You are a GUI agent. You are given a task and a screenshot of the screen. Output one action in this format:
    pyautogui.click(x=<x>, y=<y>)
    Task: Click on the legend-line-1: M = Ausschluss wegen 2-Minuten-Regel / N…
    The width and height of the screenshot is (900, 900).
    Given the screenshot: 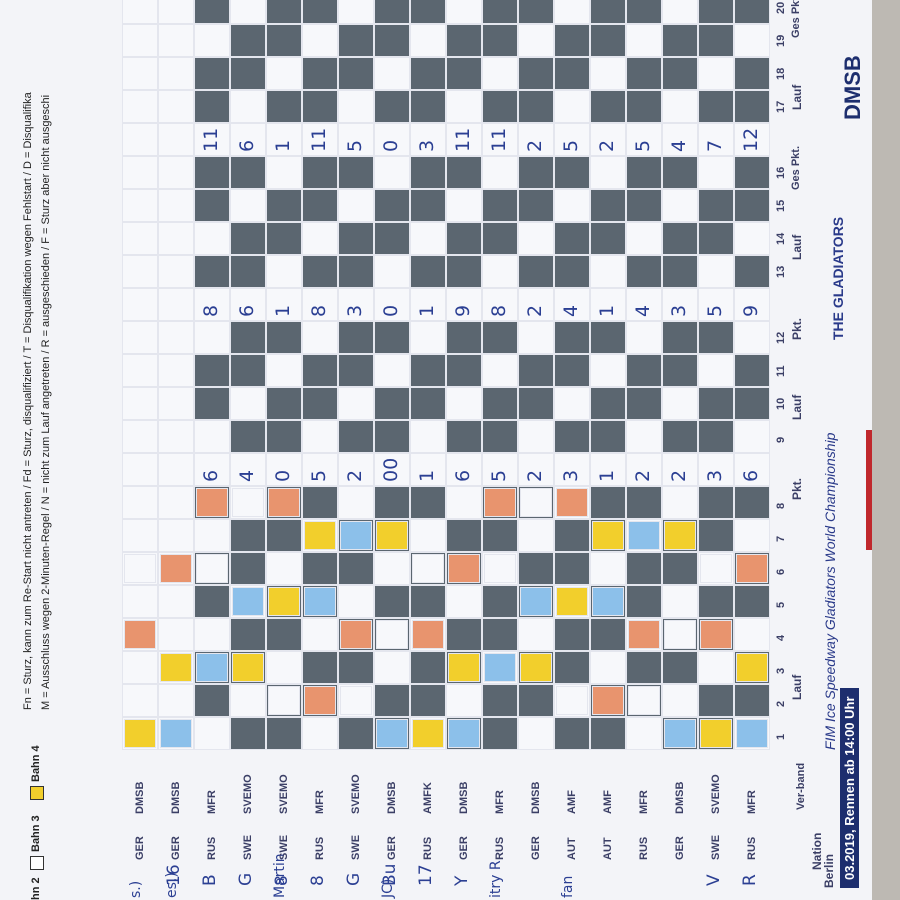 What is the action you would take?
    pyautogui.click(x=46, y=402)
    